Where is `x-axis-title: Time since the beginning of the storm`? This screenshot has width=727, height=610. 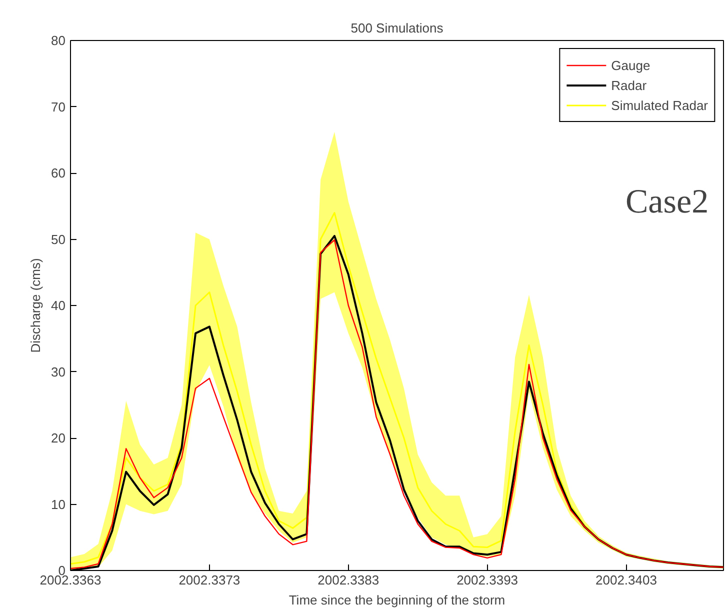 x-axis-title: Time since the beginning of the storm is located at coordinates (397, 600).